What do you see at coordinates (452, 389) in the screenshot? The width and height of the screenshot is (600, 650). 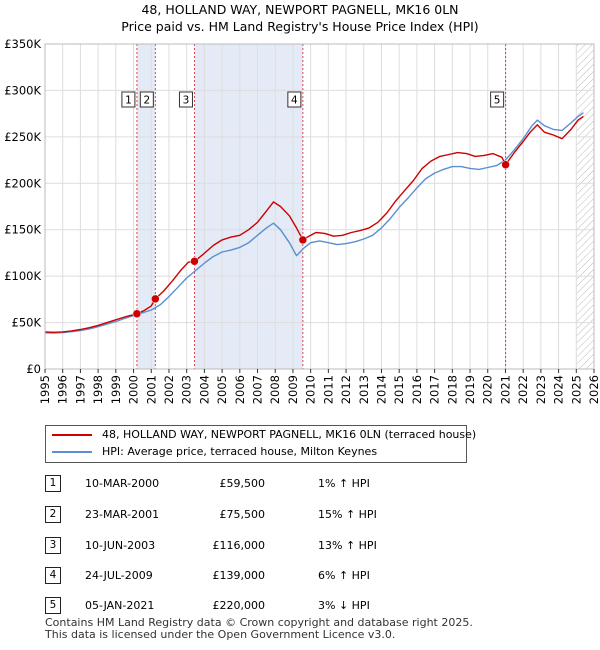 I see `x-tick-label: 2018` at bounding box center [452, 389].